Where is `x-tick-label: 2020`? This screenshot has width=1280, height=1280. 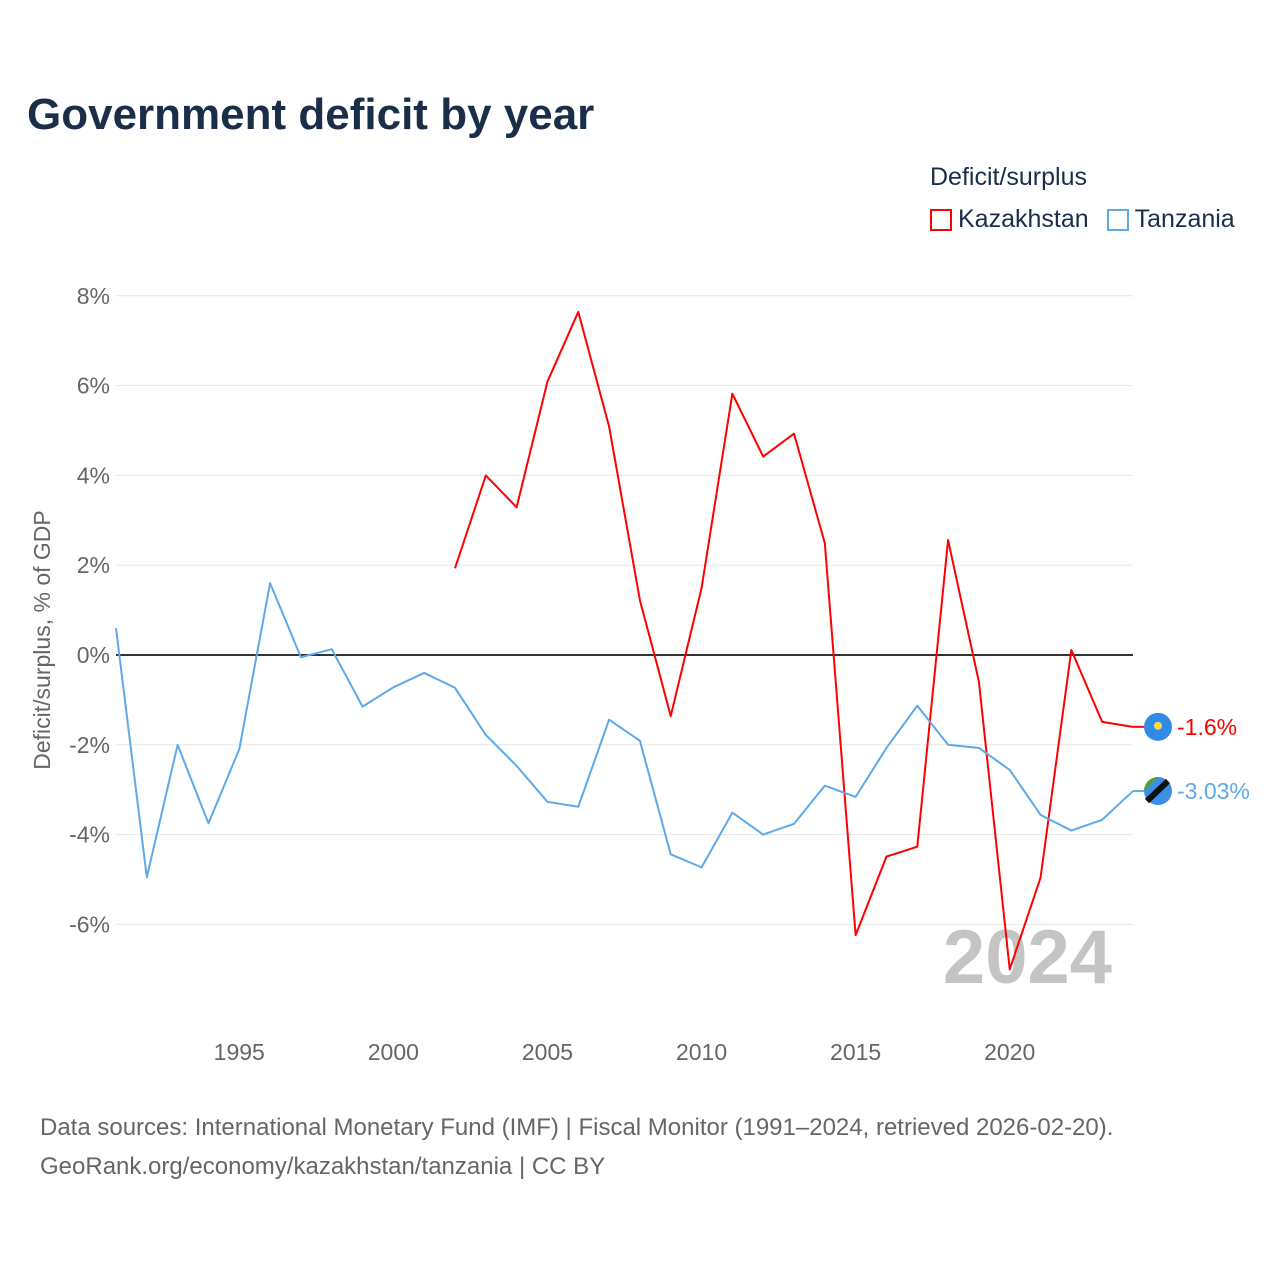
x-tick-label: 2020 is located at coordinates (1009, 1052).